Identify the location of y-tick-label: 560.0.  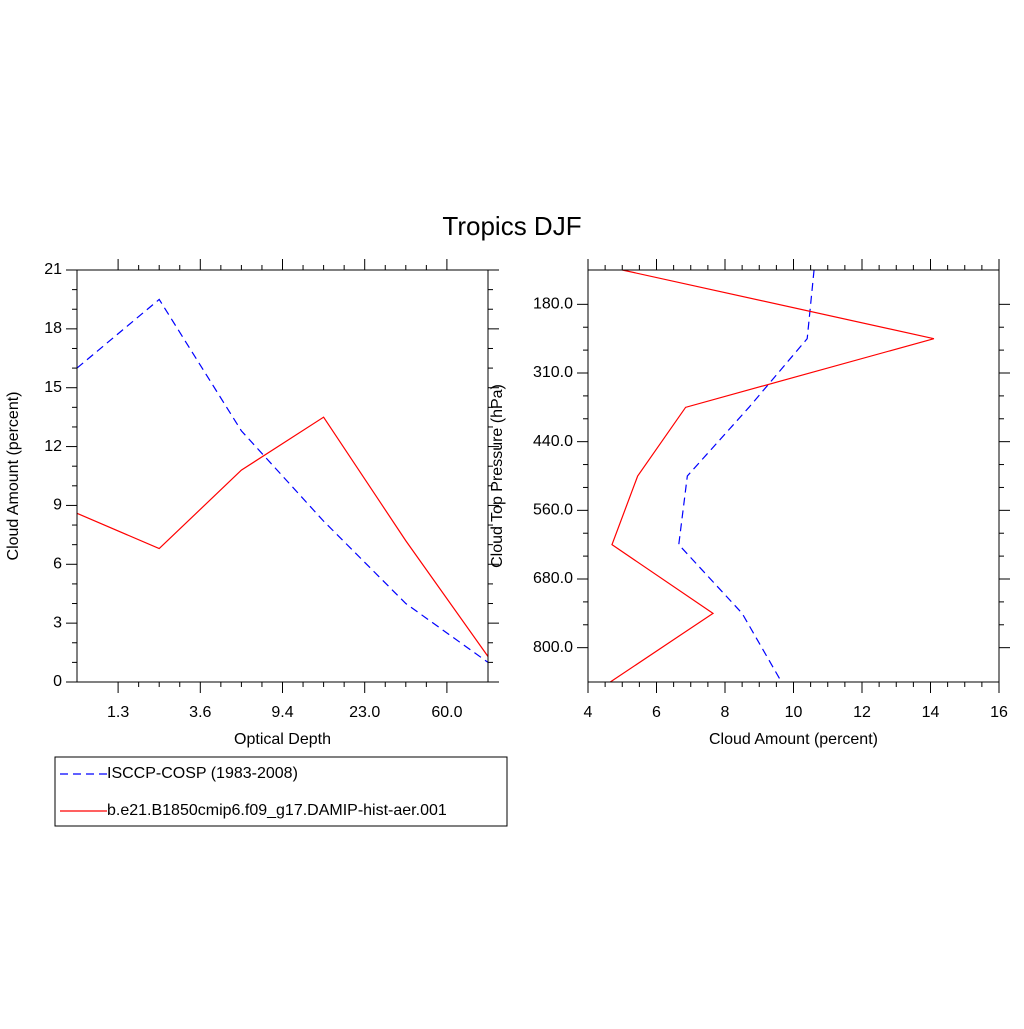
(553, 510).